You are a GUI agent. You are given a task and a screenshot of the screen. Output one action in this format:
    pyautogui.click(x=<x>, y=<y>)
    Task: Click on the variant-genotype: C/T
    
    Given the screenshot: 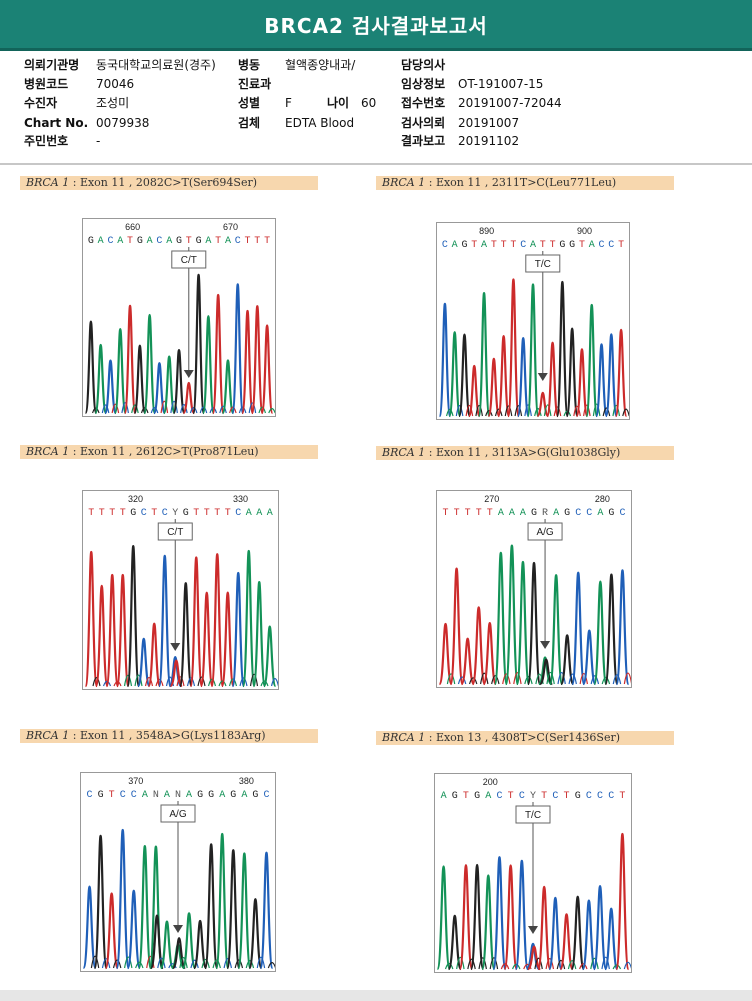 What is the action you would take?
    pyautogui.click(x=175, y=532)
    